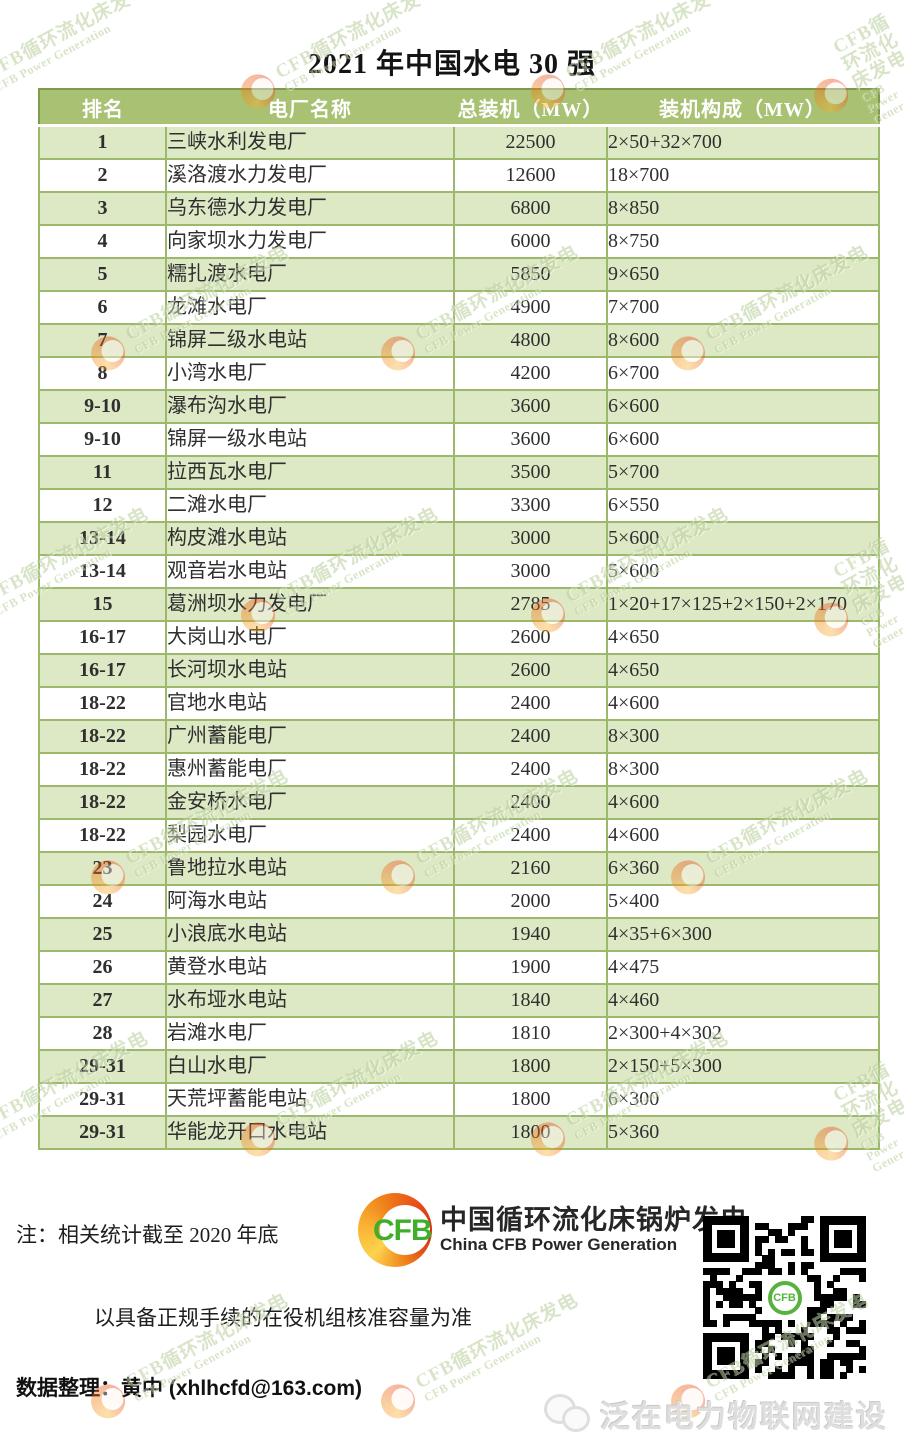 The width and height of the screenshot is (904, 1450). What do you see at coordinates (594, 1219) in the screenshot?
I see `cfb-logo-text-cn: 中国循环流化床锅炉发电` at bounding box center [594, 1219].